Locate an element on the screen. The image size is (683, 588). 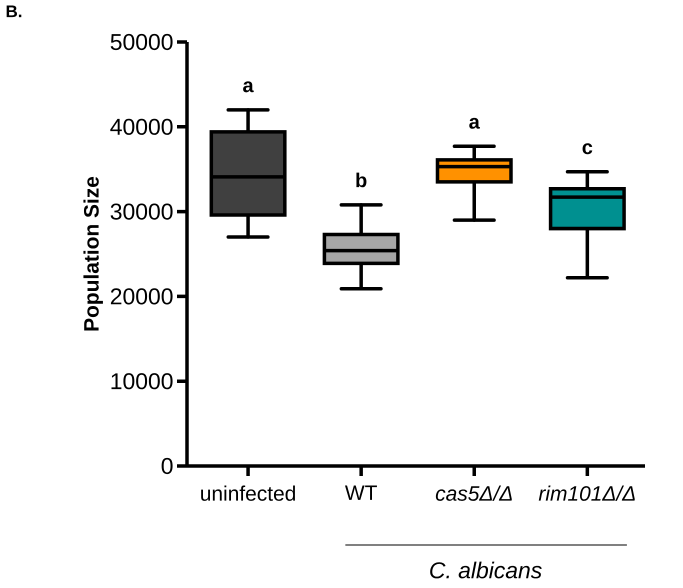
text: C. albicans is located at coordinates (486, 570).